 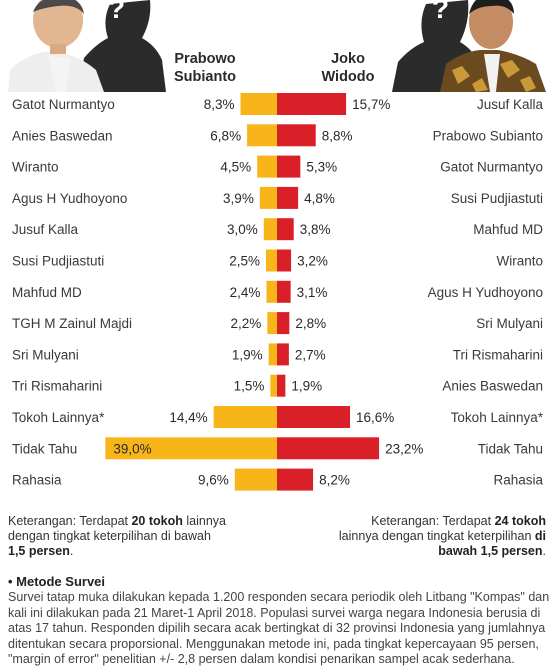 I want to click on category-left-2: Anies Baswedan, so click(x=62, y=135).